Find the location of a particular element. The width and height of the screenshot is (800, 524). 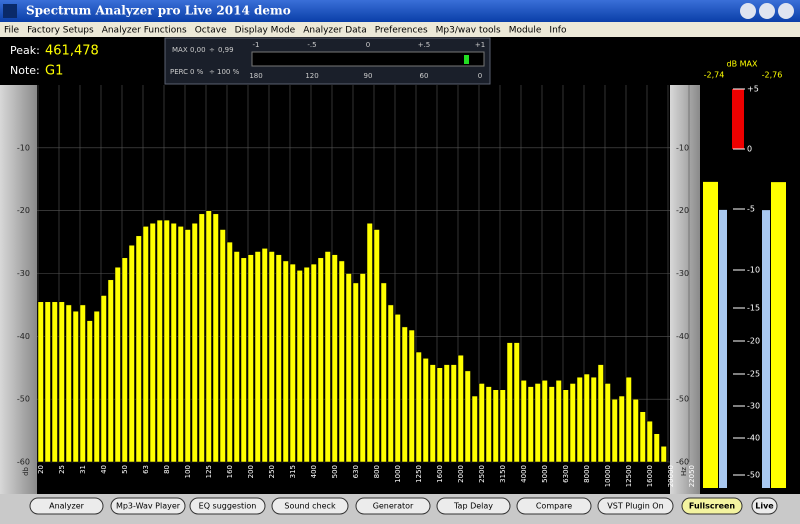

control-perc-label: PERC is located at coordinates (179, 72).